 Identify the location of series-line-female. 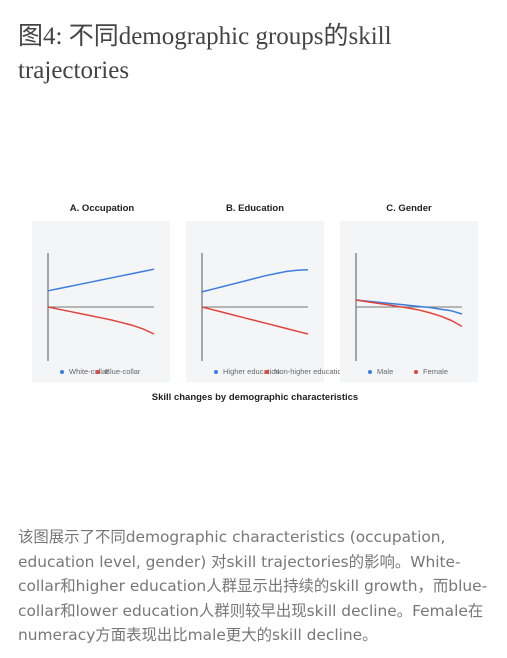
(409, 313).